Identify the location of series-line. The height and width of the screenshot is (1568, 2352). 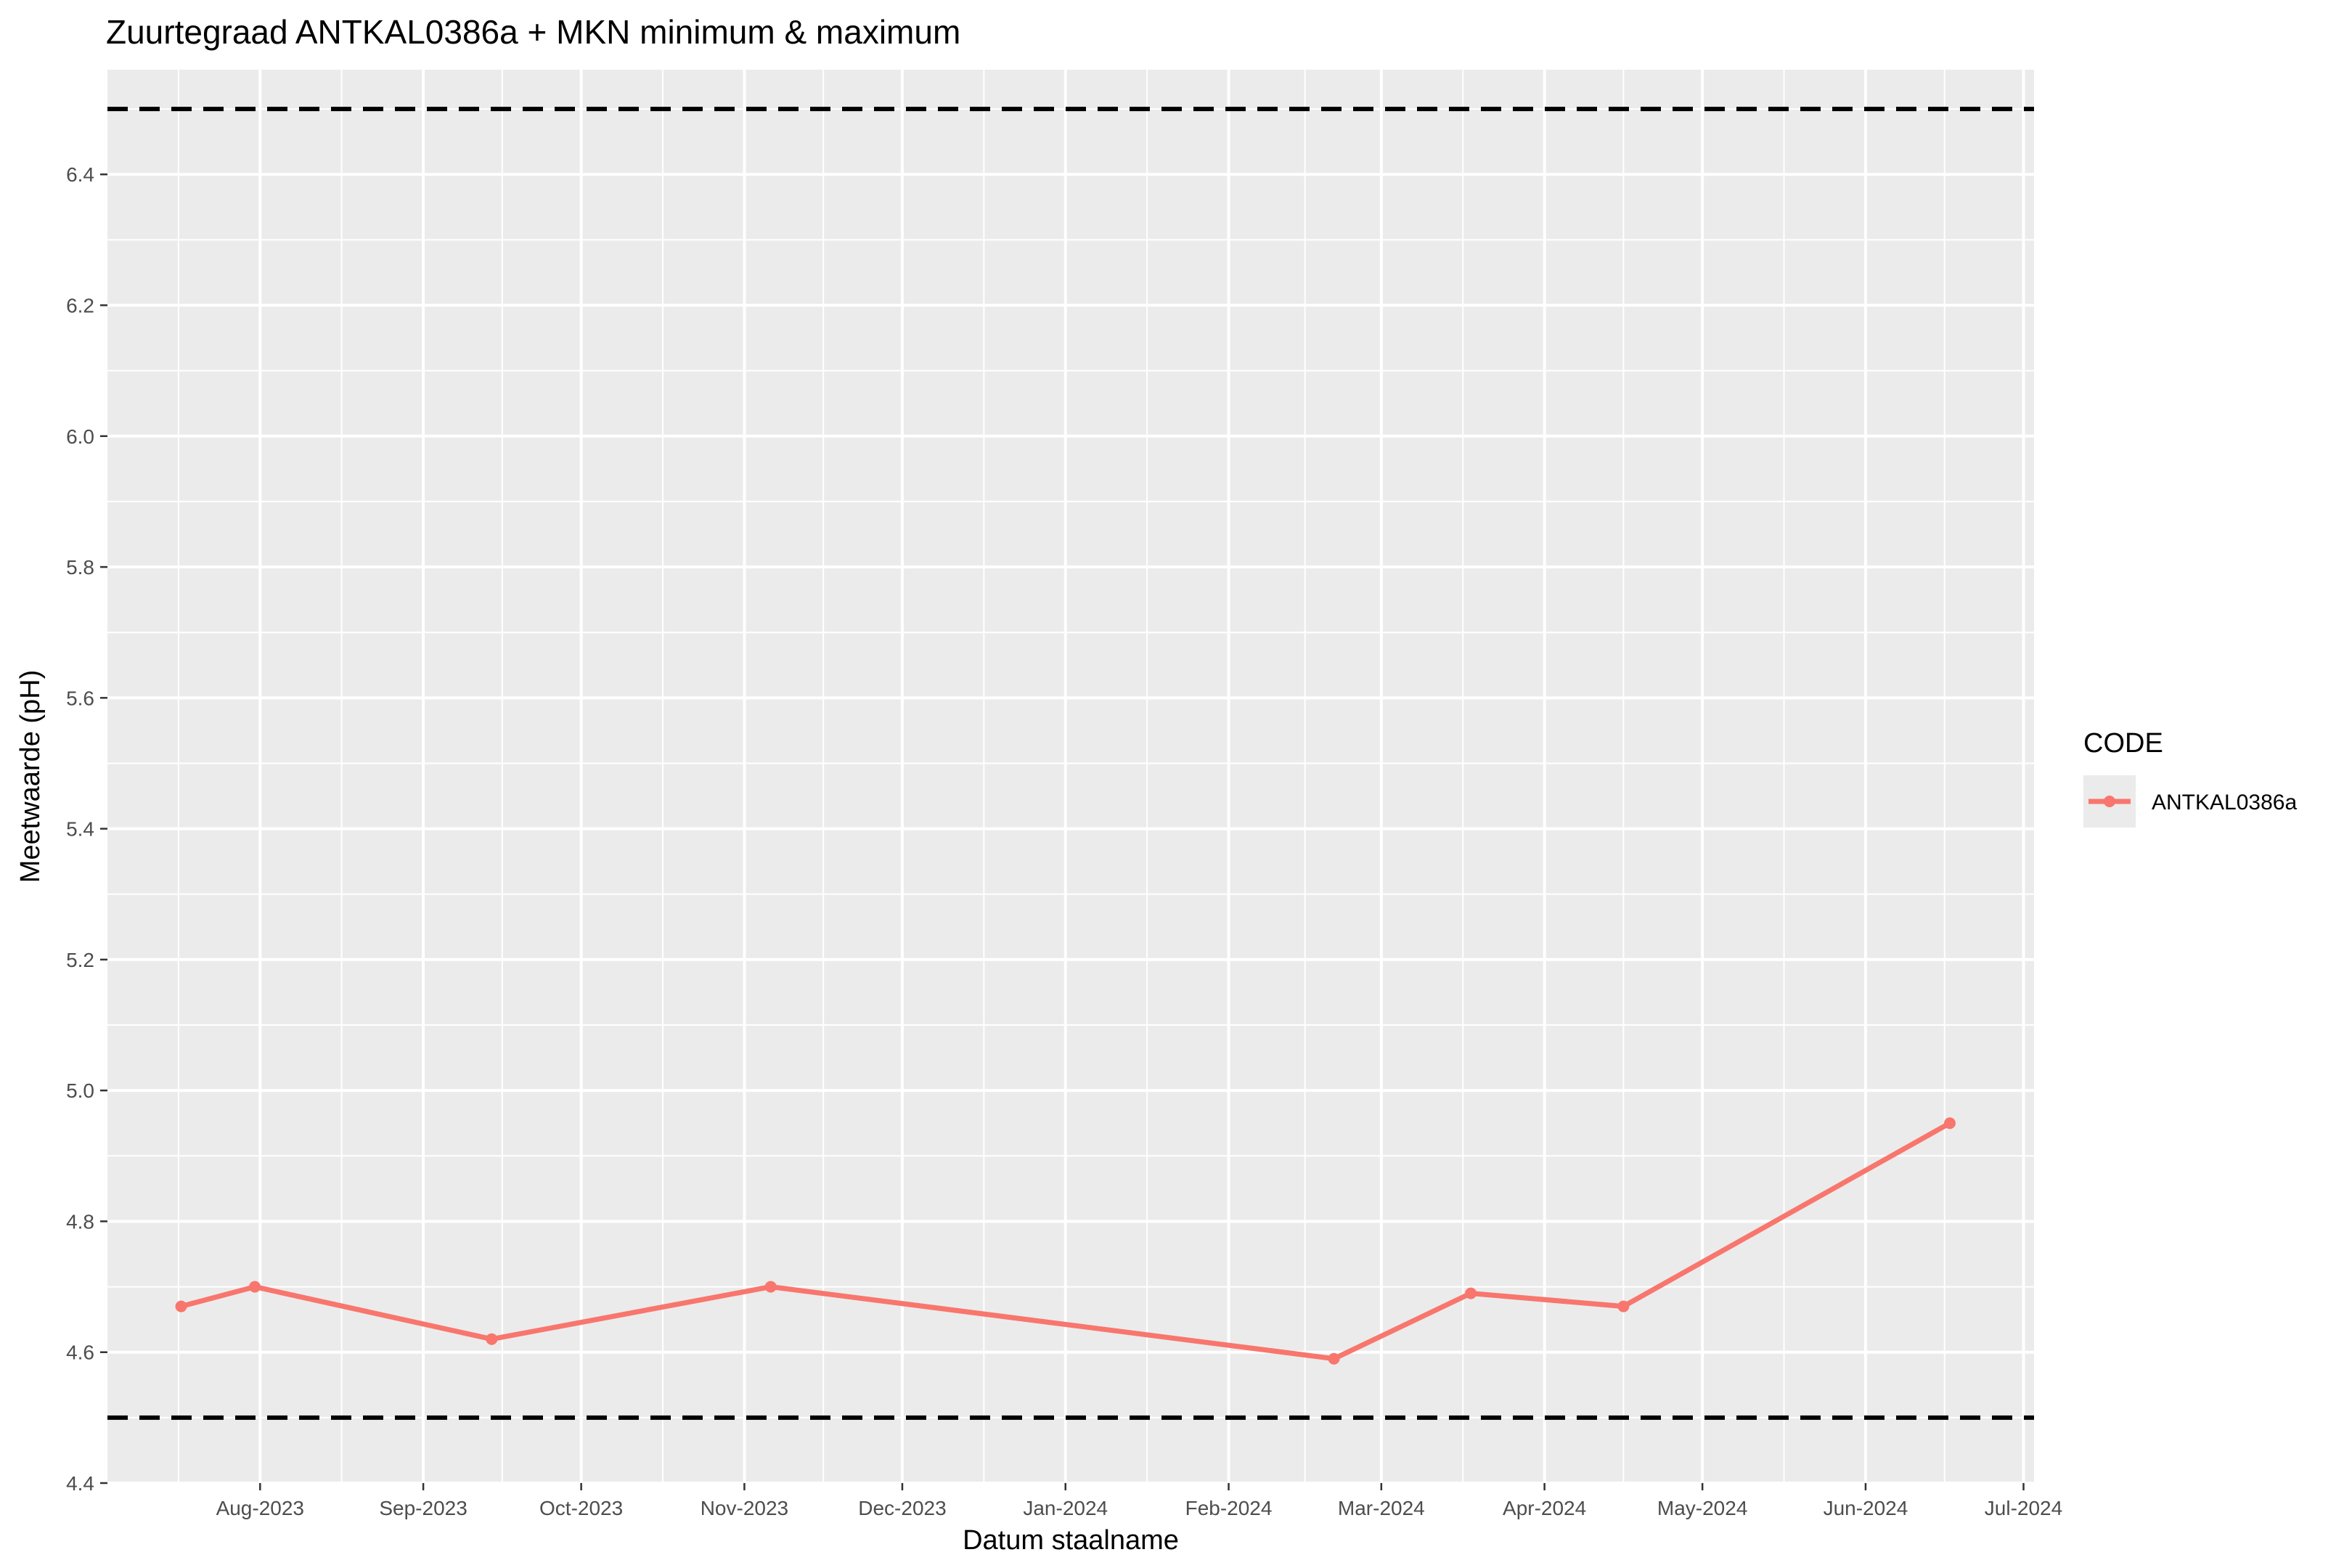
(1066, 1241).